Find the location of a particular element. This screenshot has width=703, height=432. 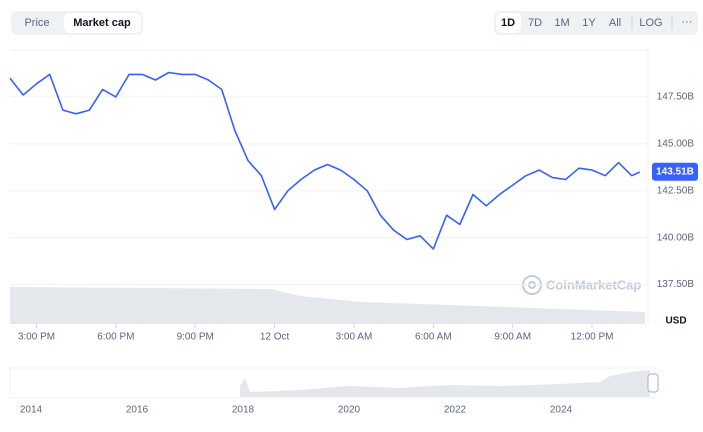

year-label: 2022 is located at coordinates (455, 410).